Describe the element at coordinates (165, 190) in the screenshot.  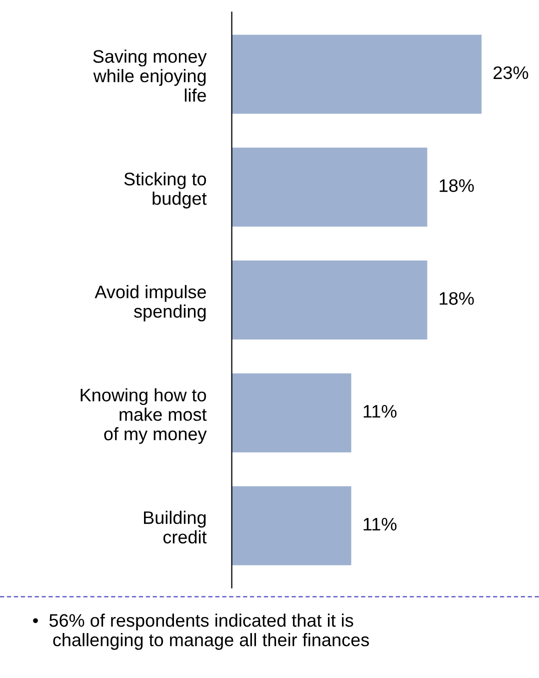
I see `y-tick-label: Sticking to budget` at that location.